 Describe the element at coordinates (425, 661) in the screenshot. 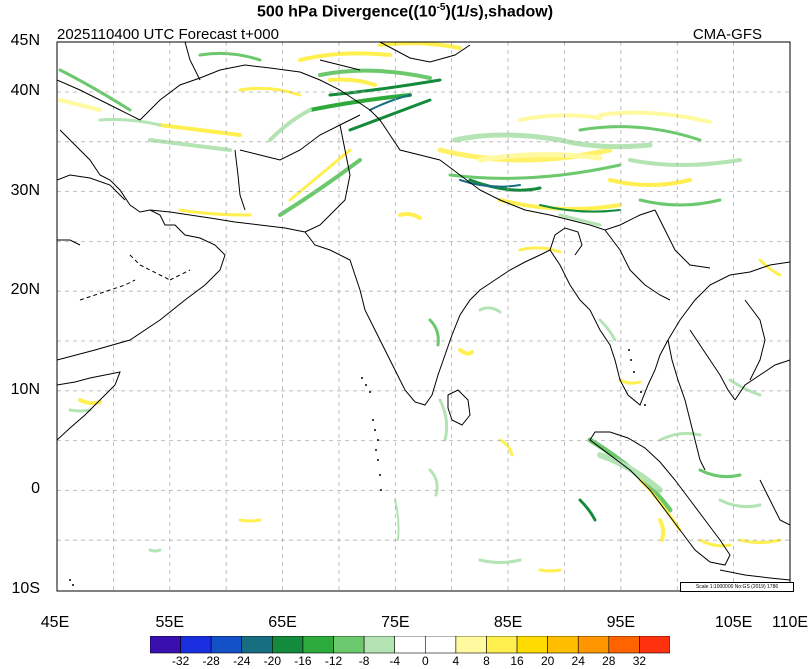

I see `colorbar-tick-label: 0` at that location.